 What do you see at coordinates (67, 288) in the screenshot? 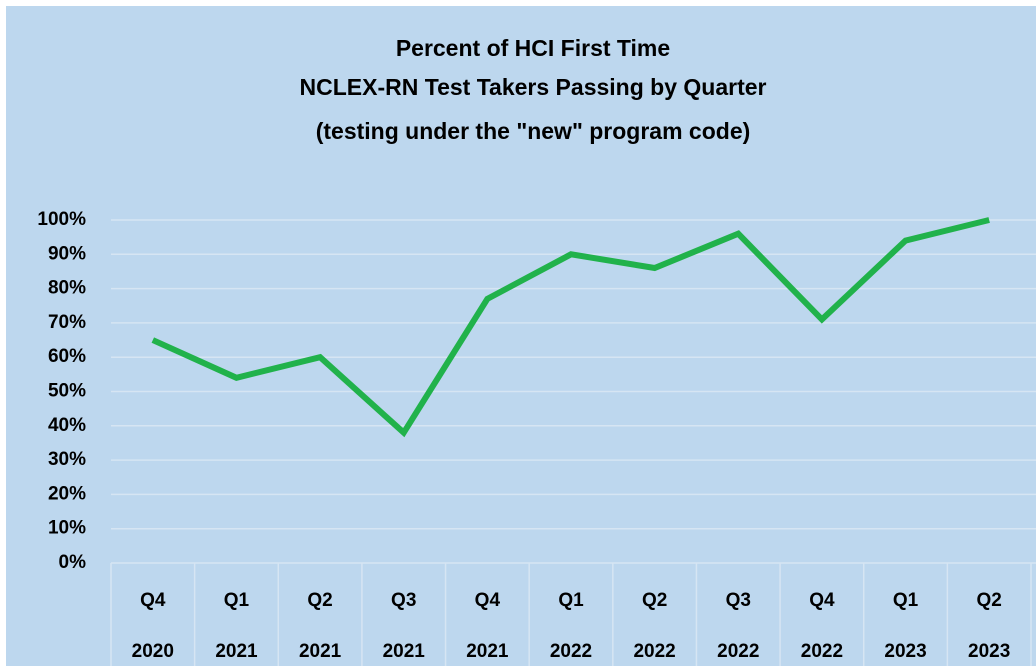
I see `y-tick-label: 80%` at bounding box center [67, 288].